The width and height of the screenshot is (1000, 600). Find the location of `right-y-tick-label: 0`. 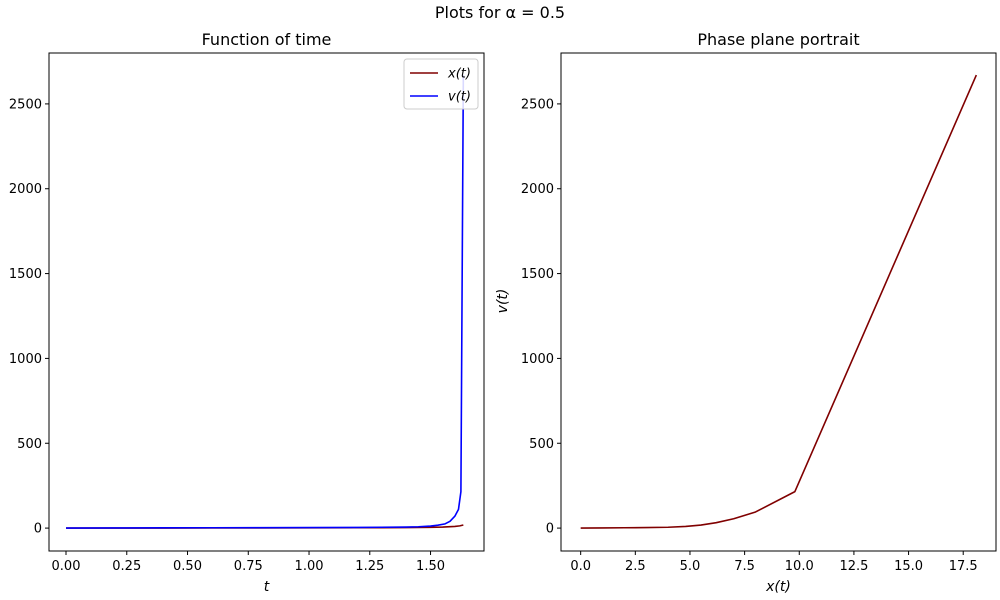

right-y-tick-label: 0 is located at coordinates (550, 529).